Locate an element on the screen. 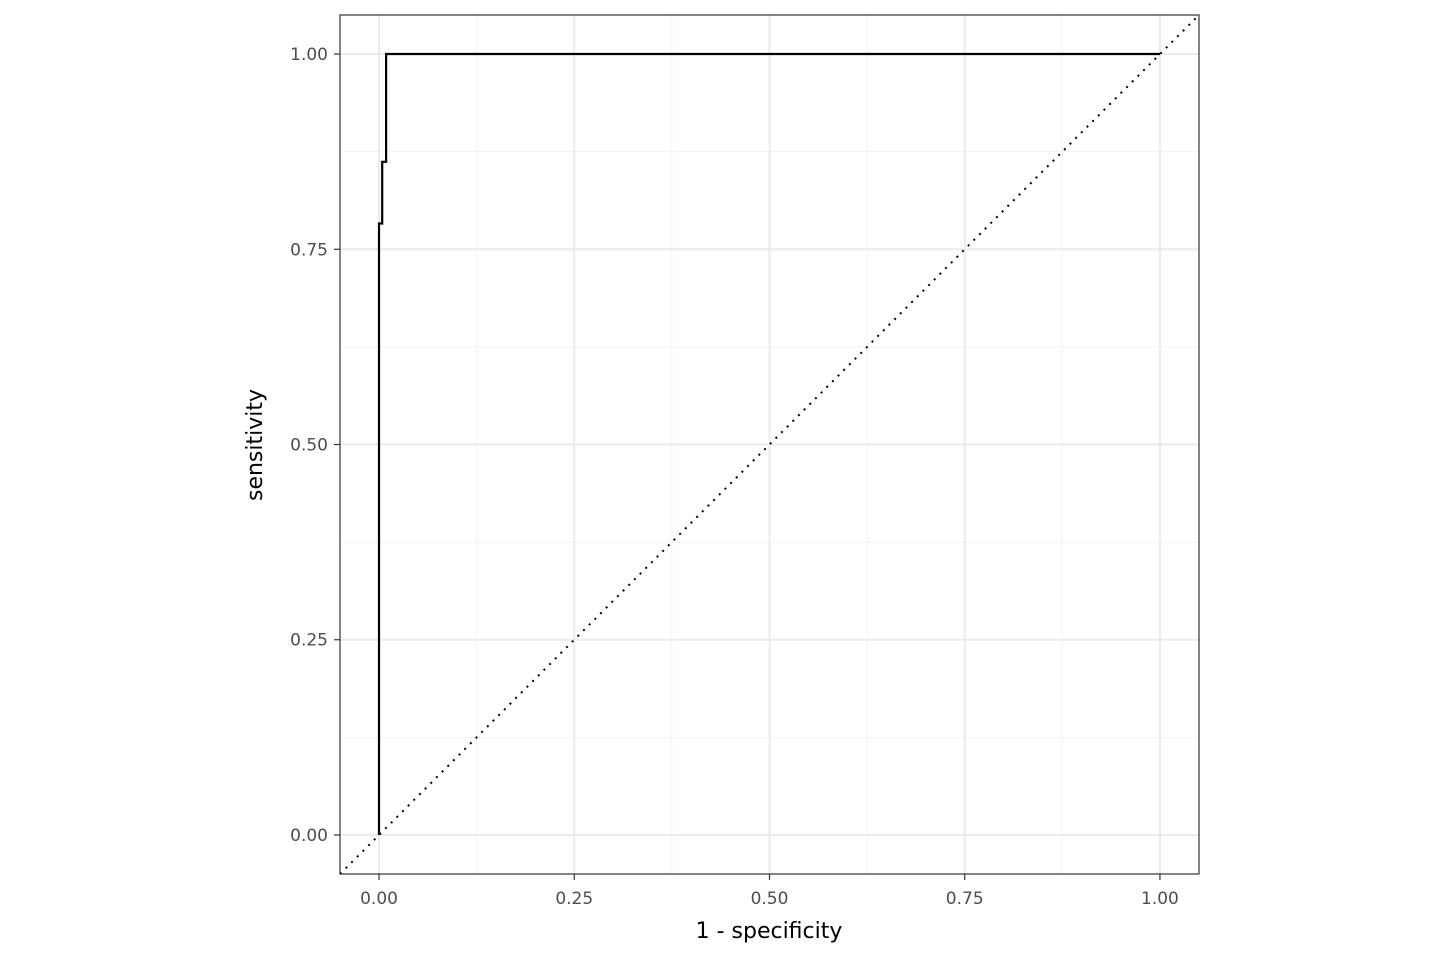 The image size is (1440, 960). x-tick-label: 0.75 is located at coordinates (965, 899).